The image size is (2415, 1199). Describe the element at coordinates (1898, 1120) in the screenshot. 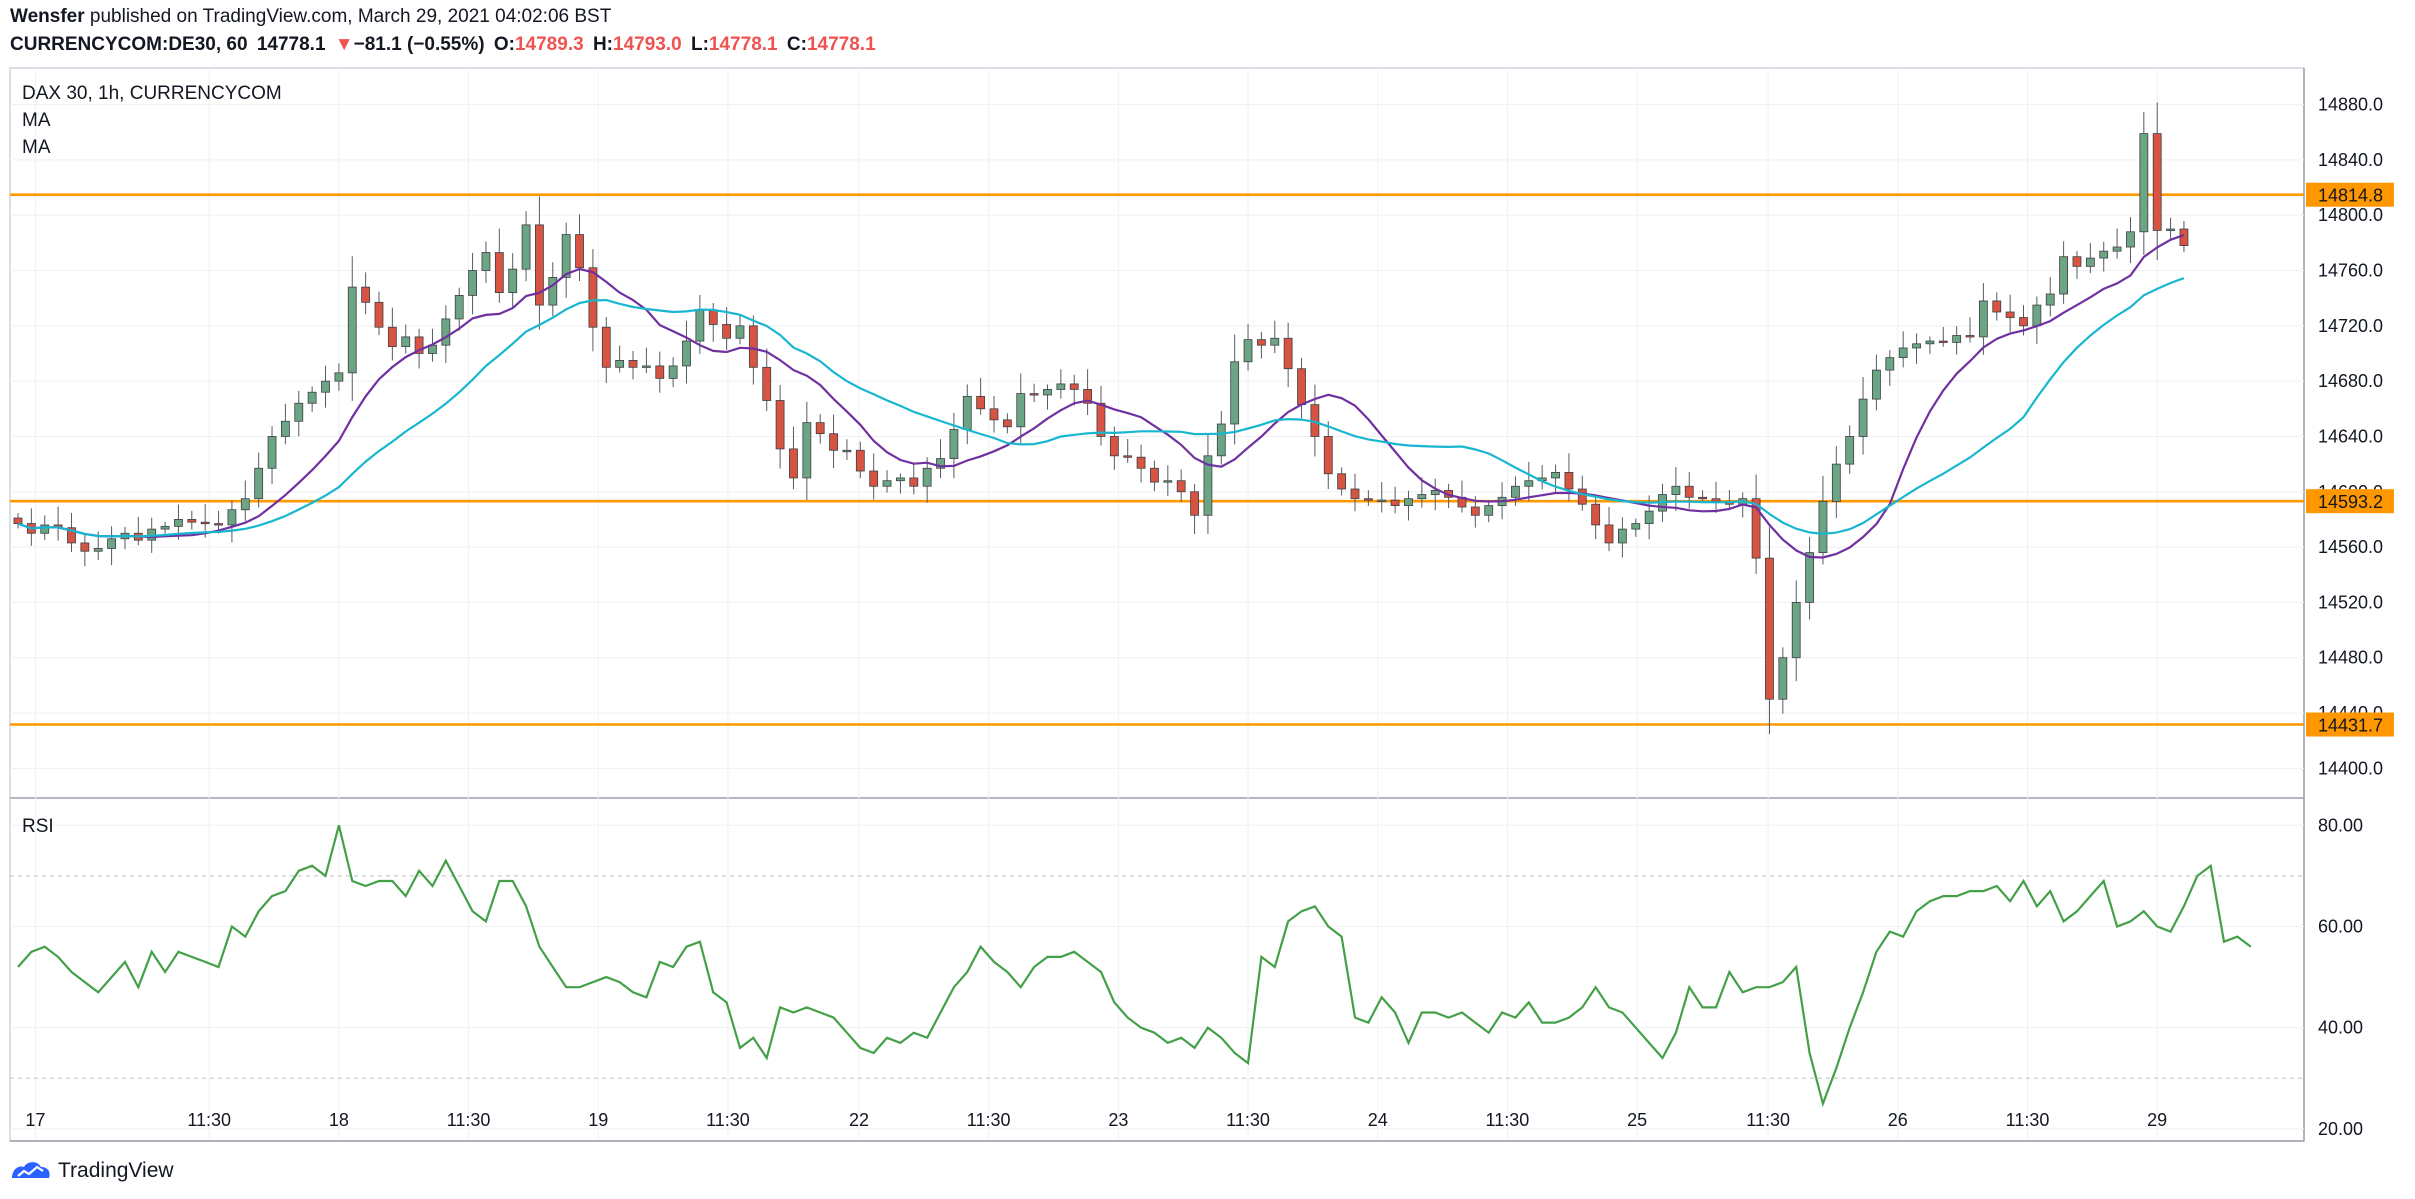

I see `time-tick-label: 26` at that location.